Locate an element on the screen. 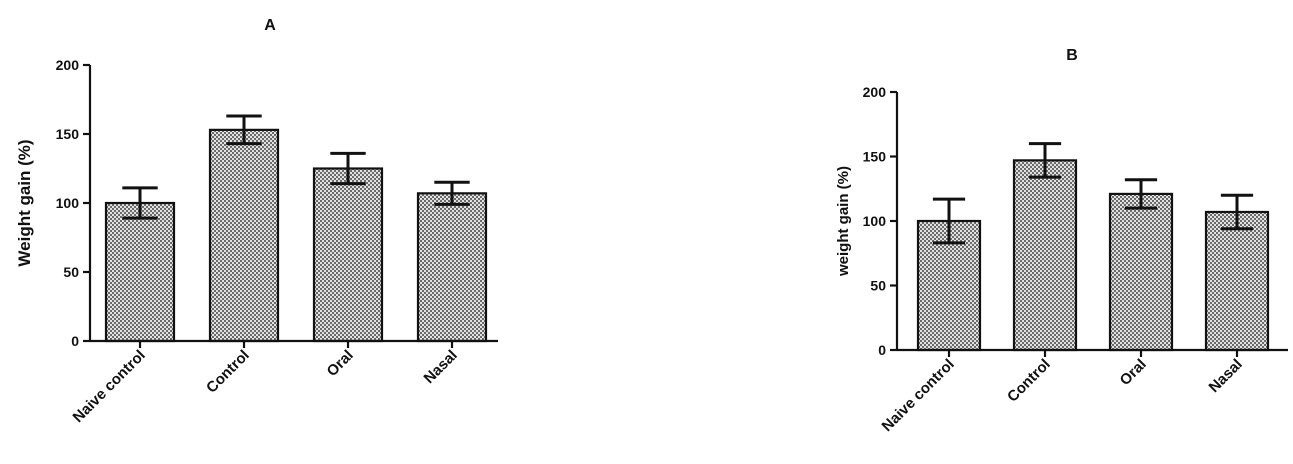 The image size is (1293, 464). chart-title: A is located at coordinates (270, 25).